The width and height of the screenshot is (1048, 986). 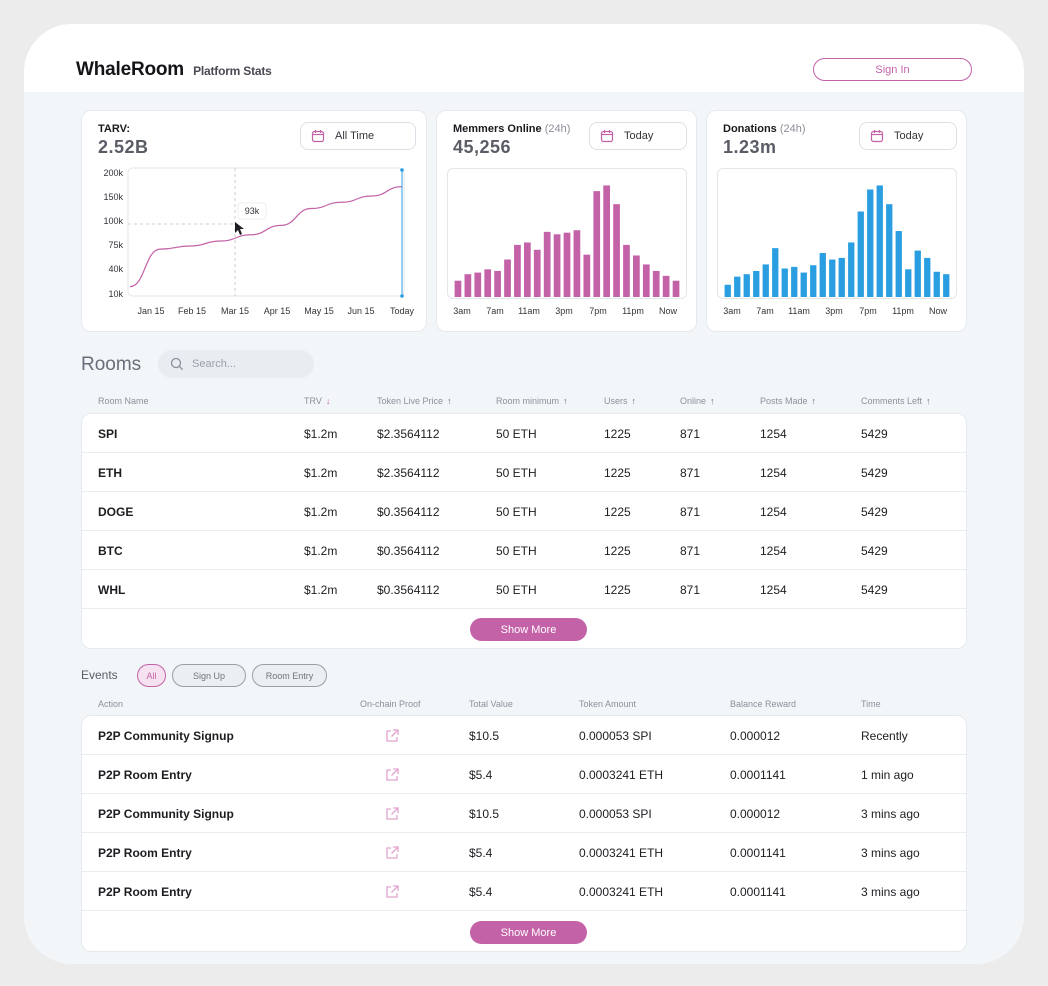 What do you see at coordinates (145, 891) in the screenshot?
I see `event-action: P2P Room Entry` at bounding box center [145, 891].